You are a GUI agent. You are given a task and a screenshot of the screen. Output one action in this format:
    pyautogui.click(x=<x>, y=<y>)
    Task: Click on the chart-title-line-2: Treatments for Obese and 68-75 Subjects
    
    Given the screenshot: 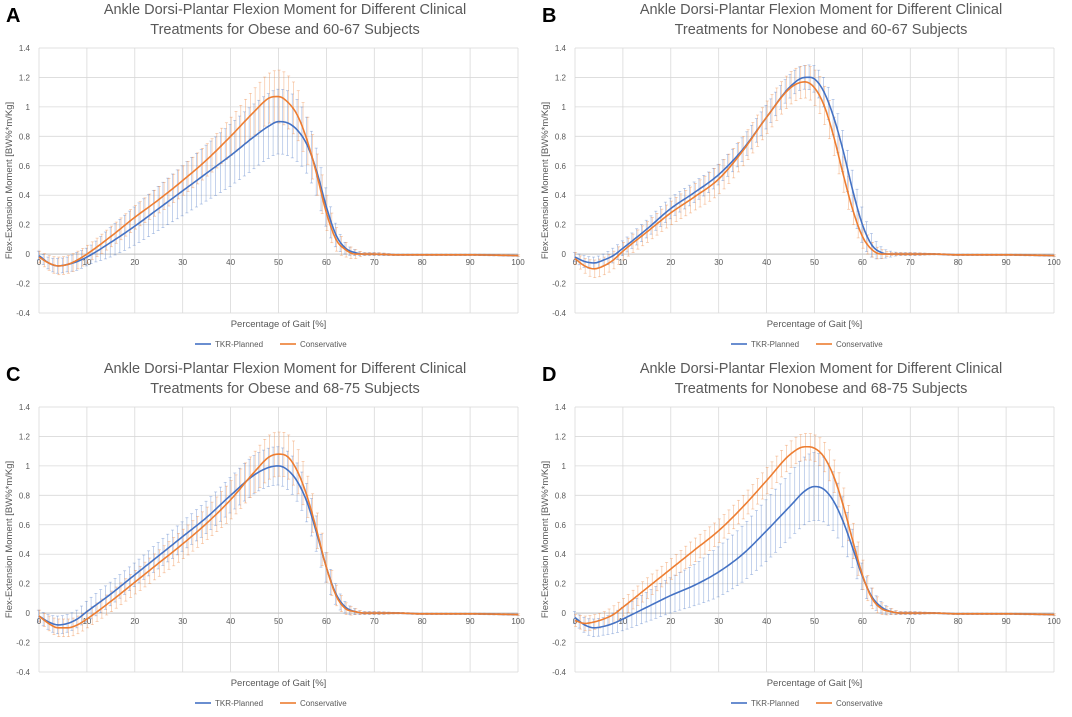 What is the action you would take?
    pyautogui.click(x=284, y=389)
    